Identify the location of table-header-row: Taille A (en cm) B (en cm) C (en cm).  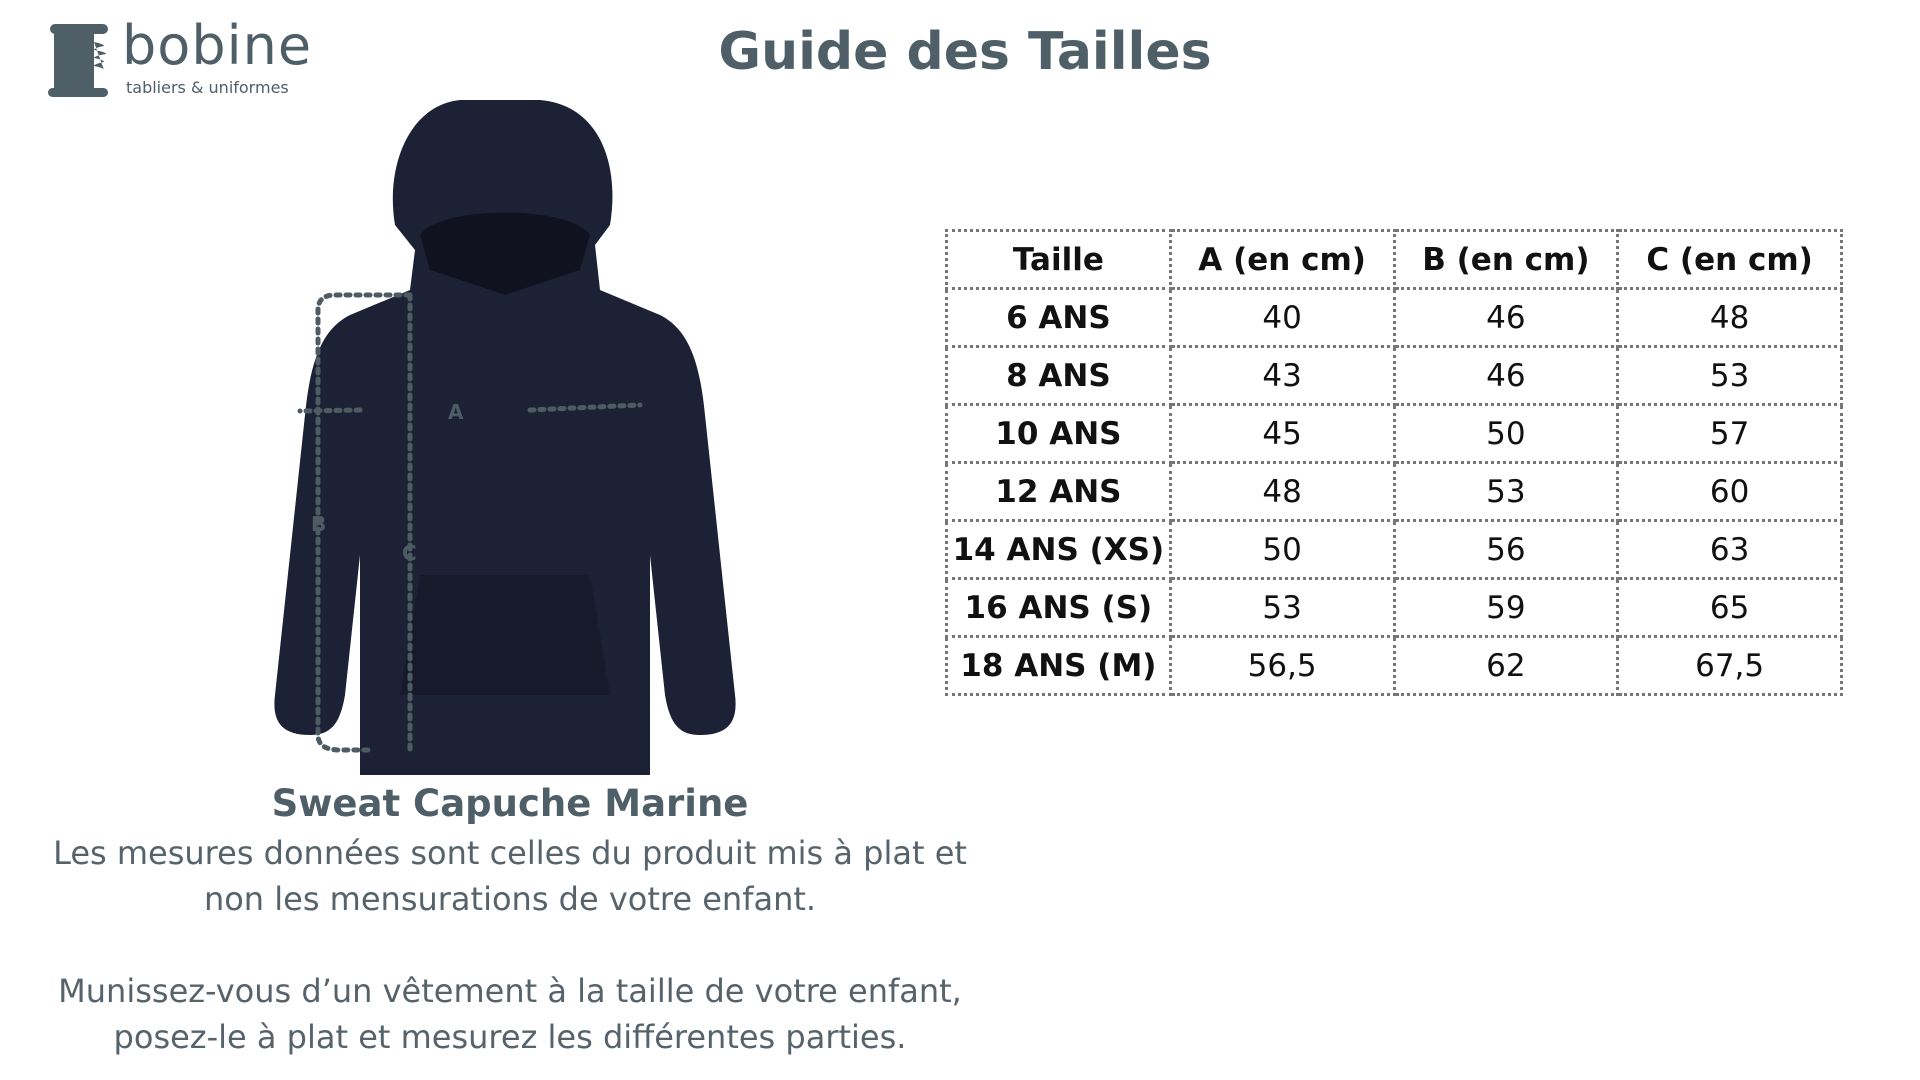
(1394, 259).